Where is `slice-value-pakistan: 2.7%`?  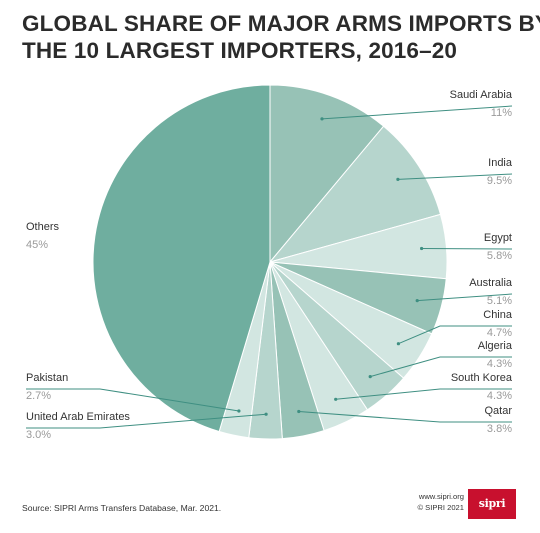
slice-value-pakistan: 2.7% is located at coordinates (38, 396).